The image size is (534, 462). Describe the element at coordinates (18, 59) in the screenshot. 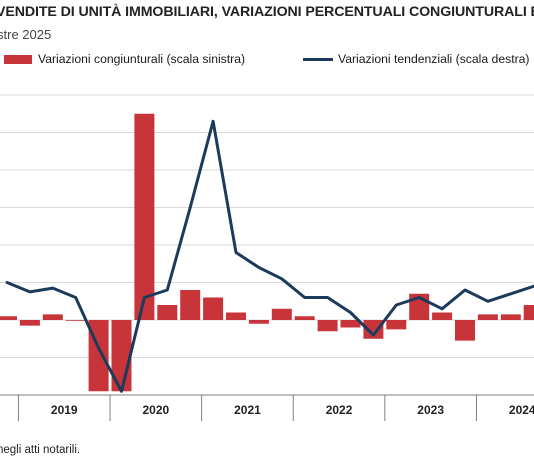

I see `legend-bar-swatch` at that location.